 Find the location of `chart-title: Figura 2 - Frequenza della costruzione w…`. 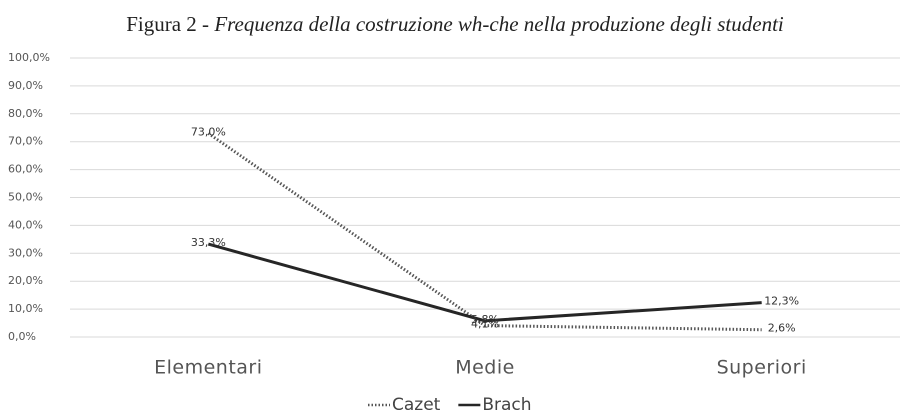

chart-title: Figura 2 - Frequenza della costruzione w… is located at coordinates (455, 24).